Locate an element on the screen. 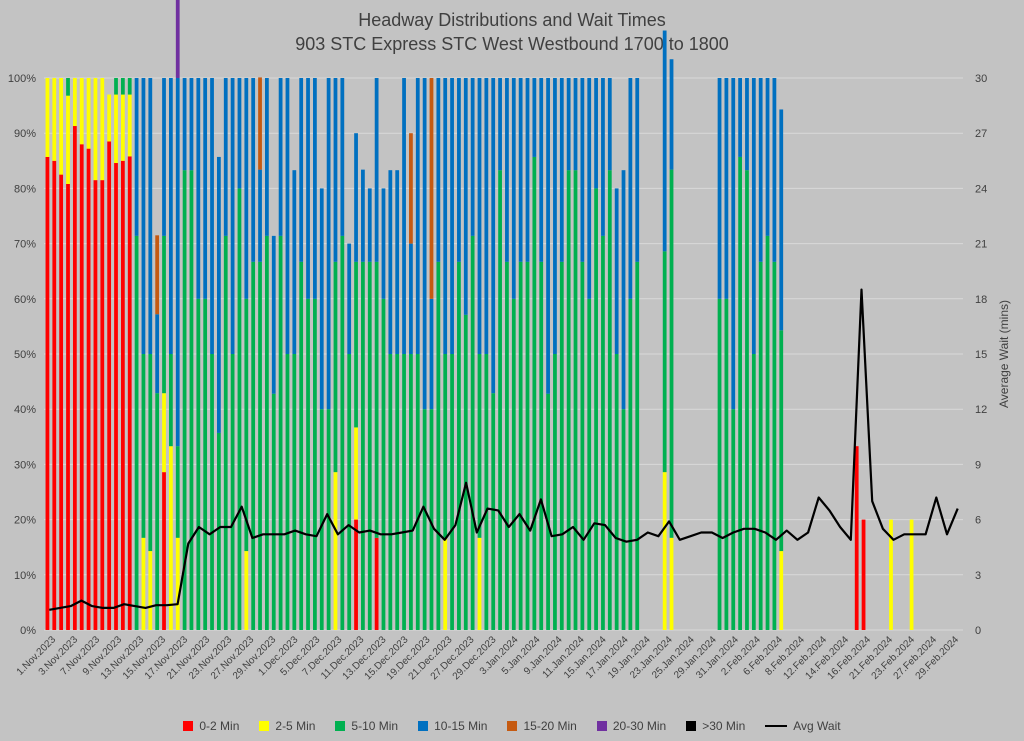 The image size is (1024, 741). legend-item-0-2: 0-2 Min is located at coordinates (211, 726).